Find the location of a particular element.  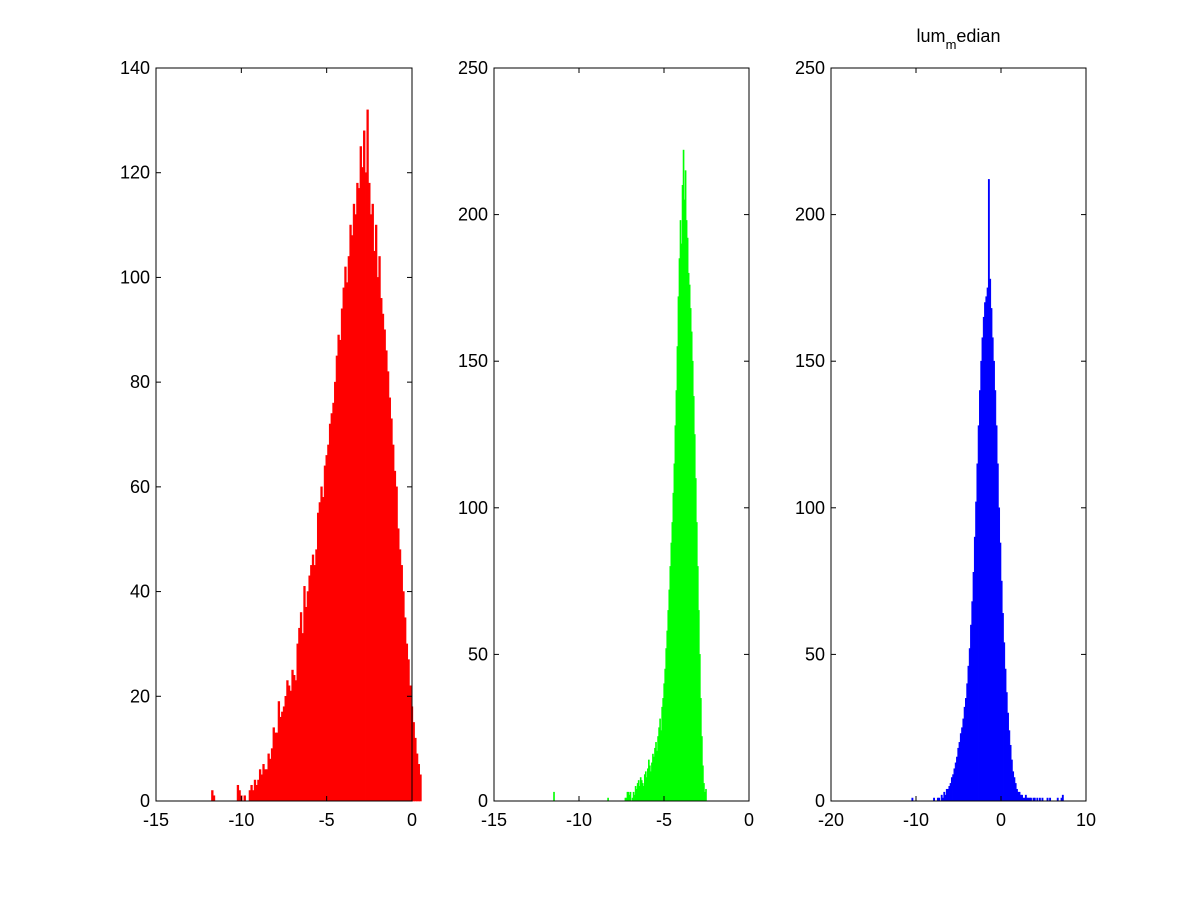

y-tick-label: 40 is located at coordinates (140, 592).